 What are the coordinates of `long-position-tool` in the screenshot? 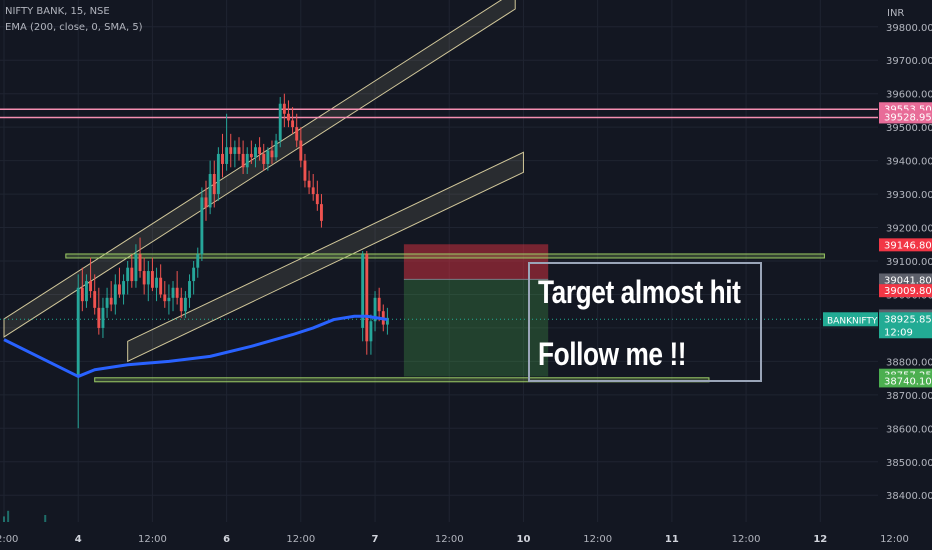 It's located at (476, 310).